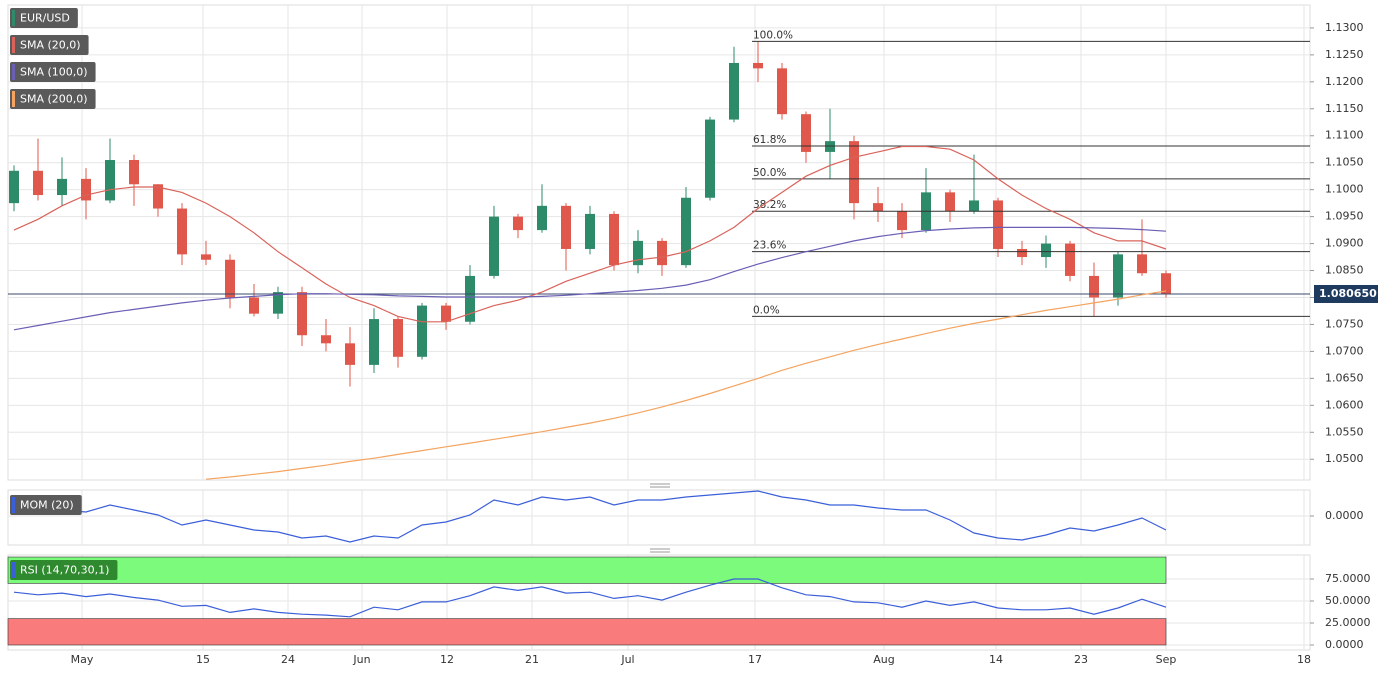 This screenshot has width=1383, height=679. I want to click on legend-label: RSI (14,70,30,1), so click(64, 570).